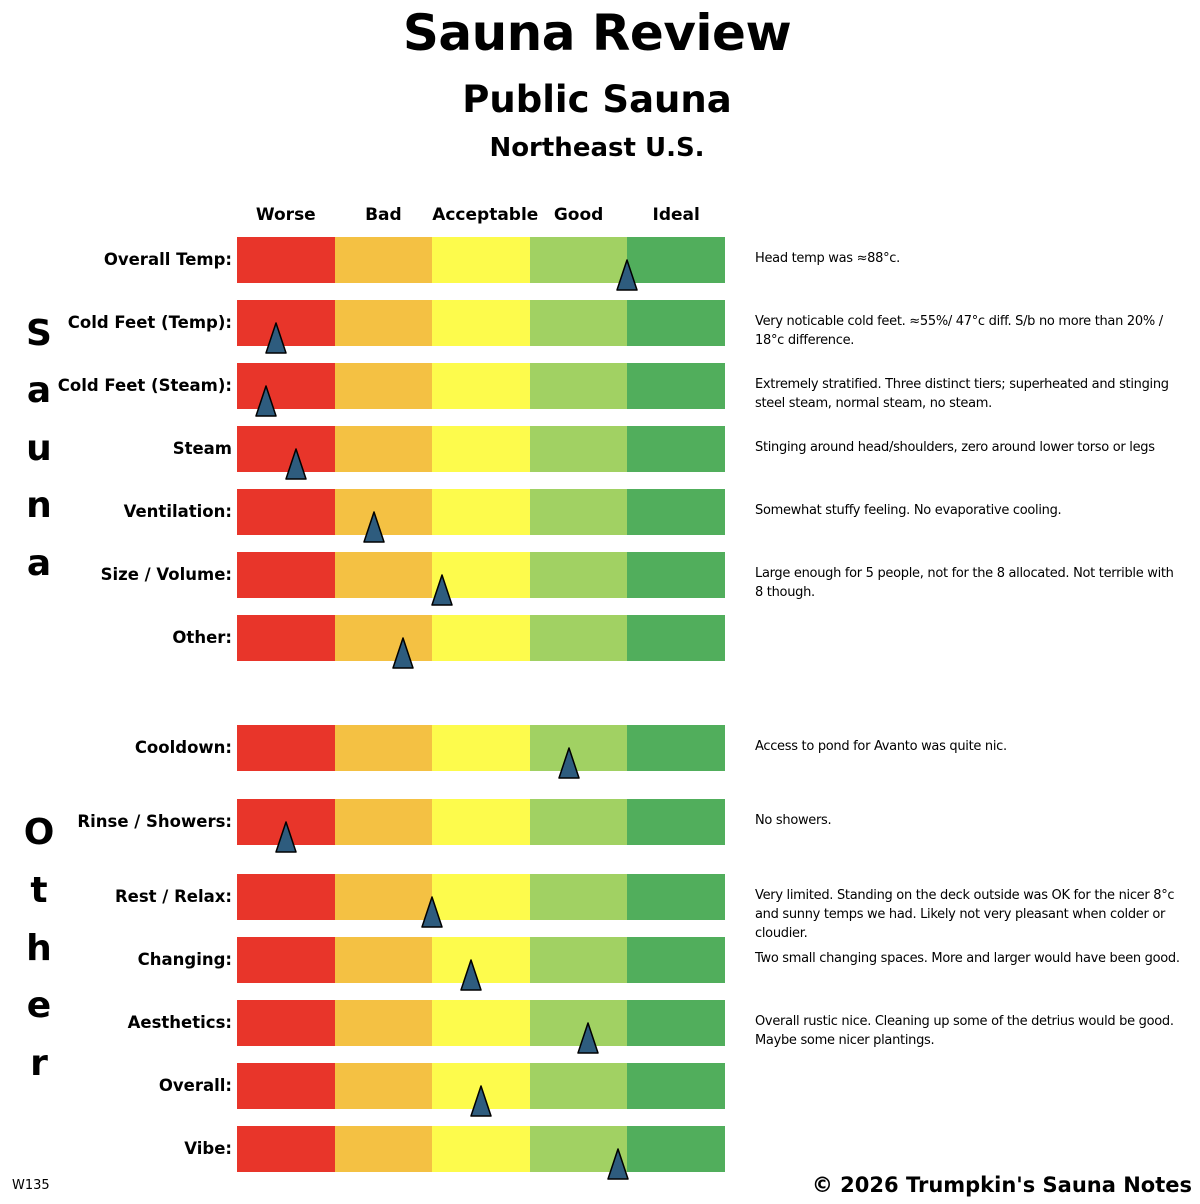 Image resolution: width=1200 pixels, height=1204 pixels. What do you see at coordinates (39, 333) in the screenshot?
I see `section-label-letter: S` at bounding box center [39, 333].